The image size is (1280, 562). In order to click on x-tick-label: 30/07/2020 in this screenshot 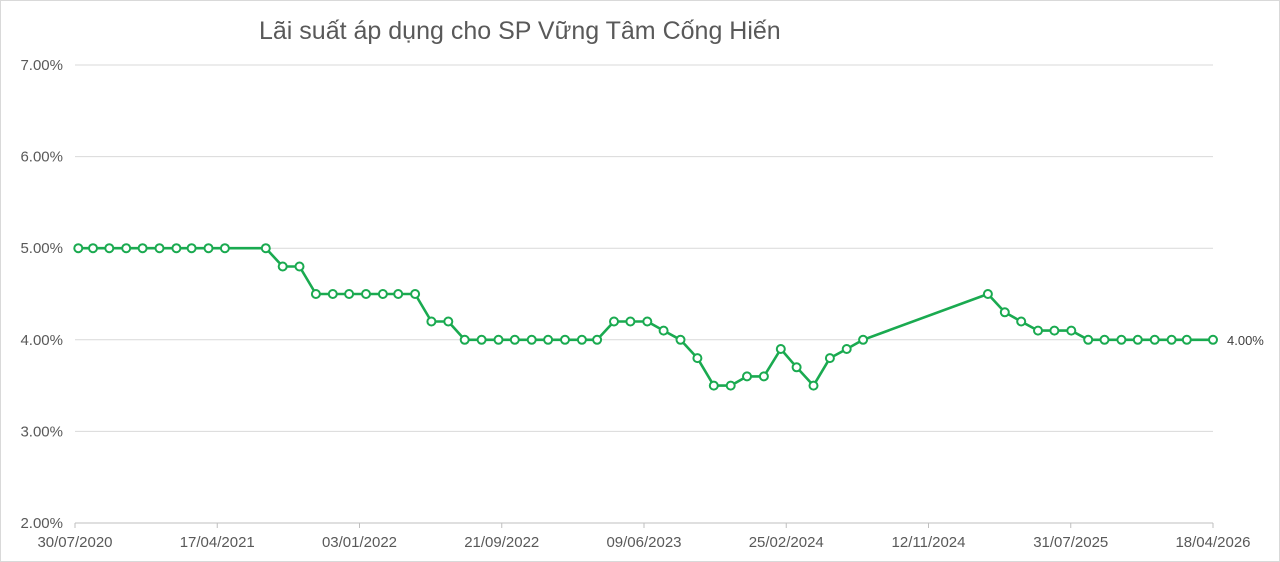, I will do `click(74, 542)`.